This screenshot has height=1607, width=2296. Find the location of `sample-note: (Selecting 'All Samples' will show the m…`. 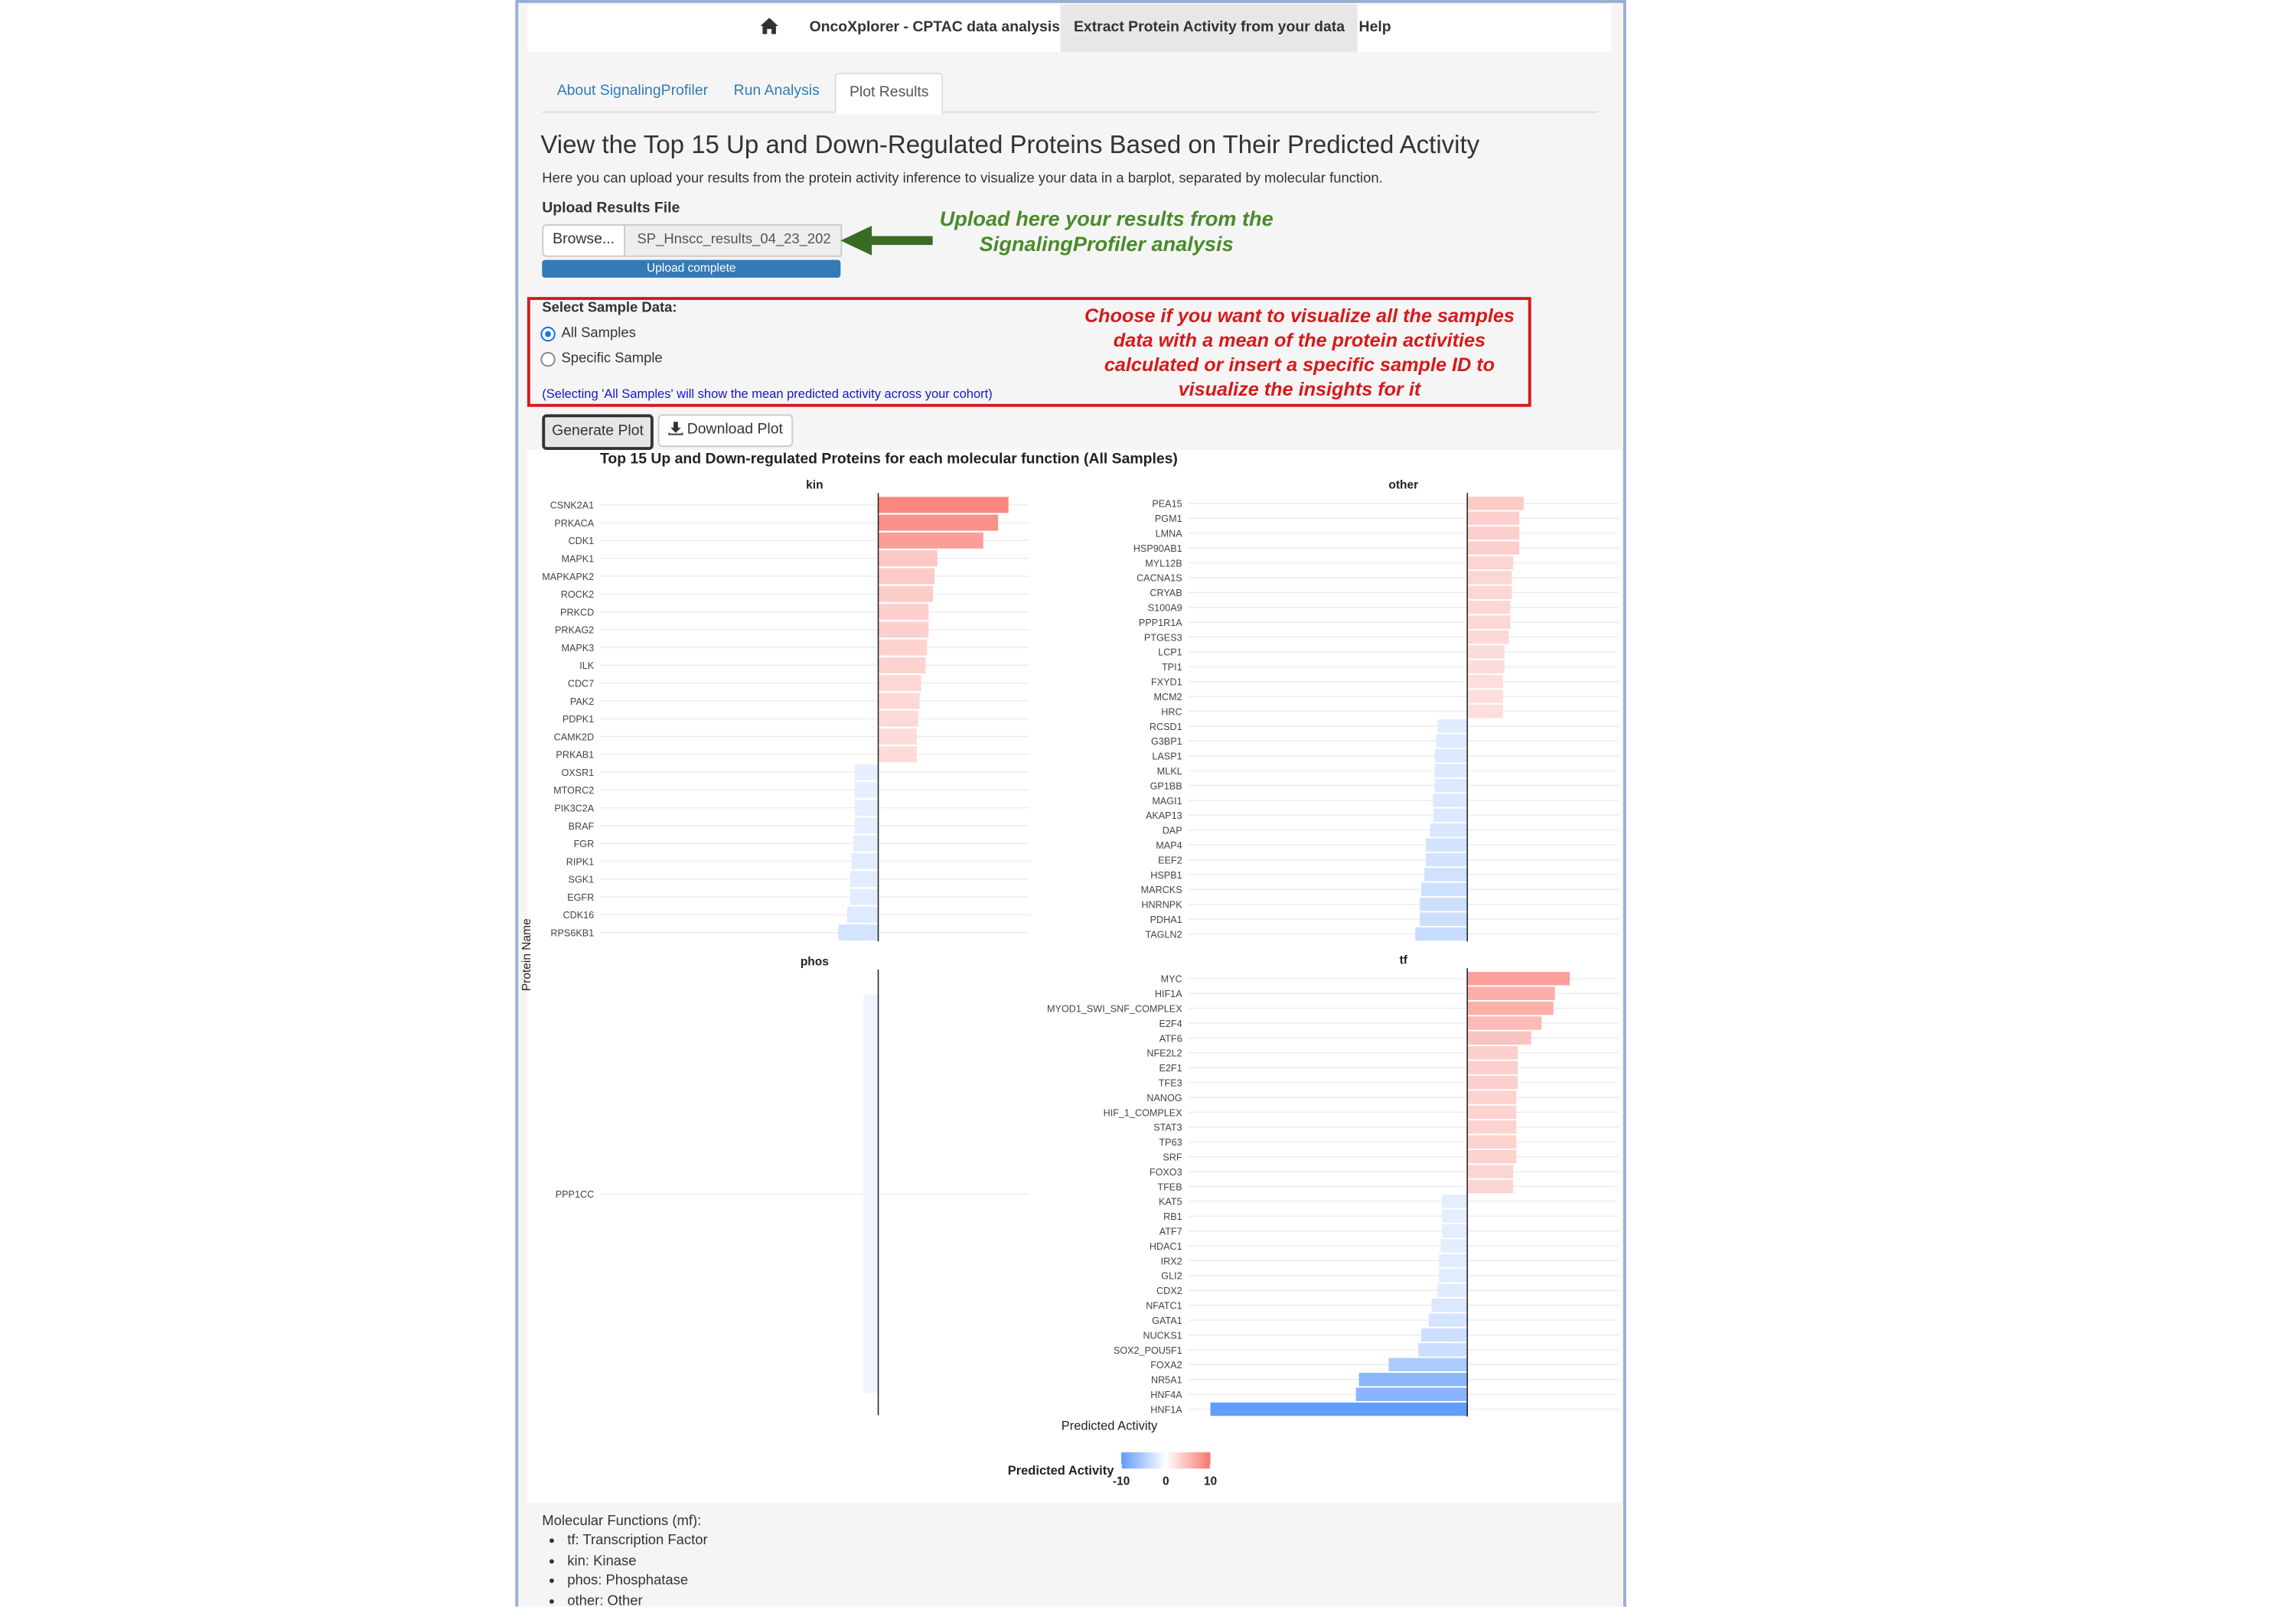

sample-note: (Selecting 'All Samples' will show the m… is located at coordinates (767, 394).